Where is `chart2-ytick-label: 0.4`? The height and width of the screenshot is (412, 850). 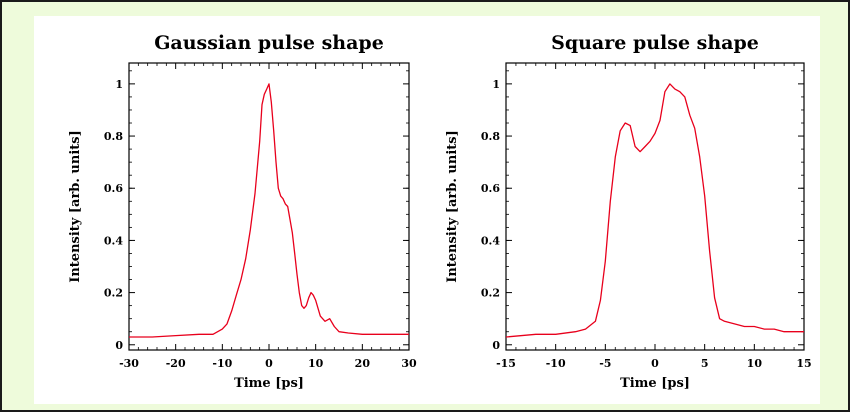
chart2-ytick-label: 0.4 is located at coordinates (490, 240).